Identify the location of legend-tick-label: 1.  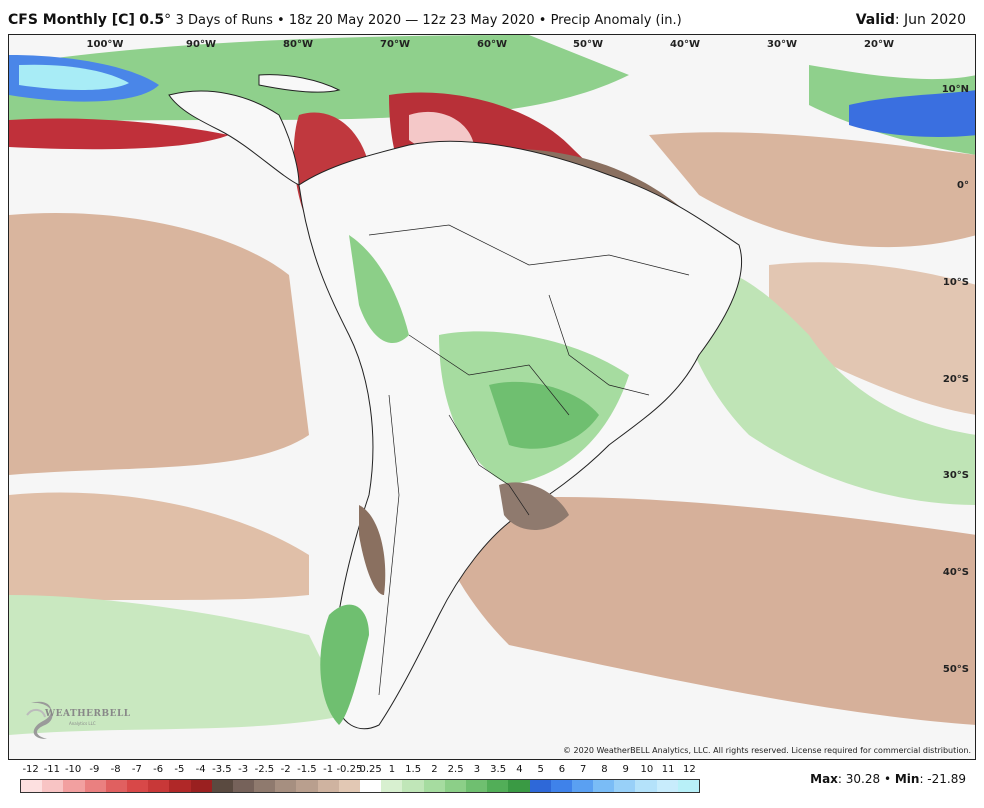
(392, 769).